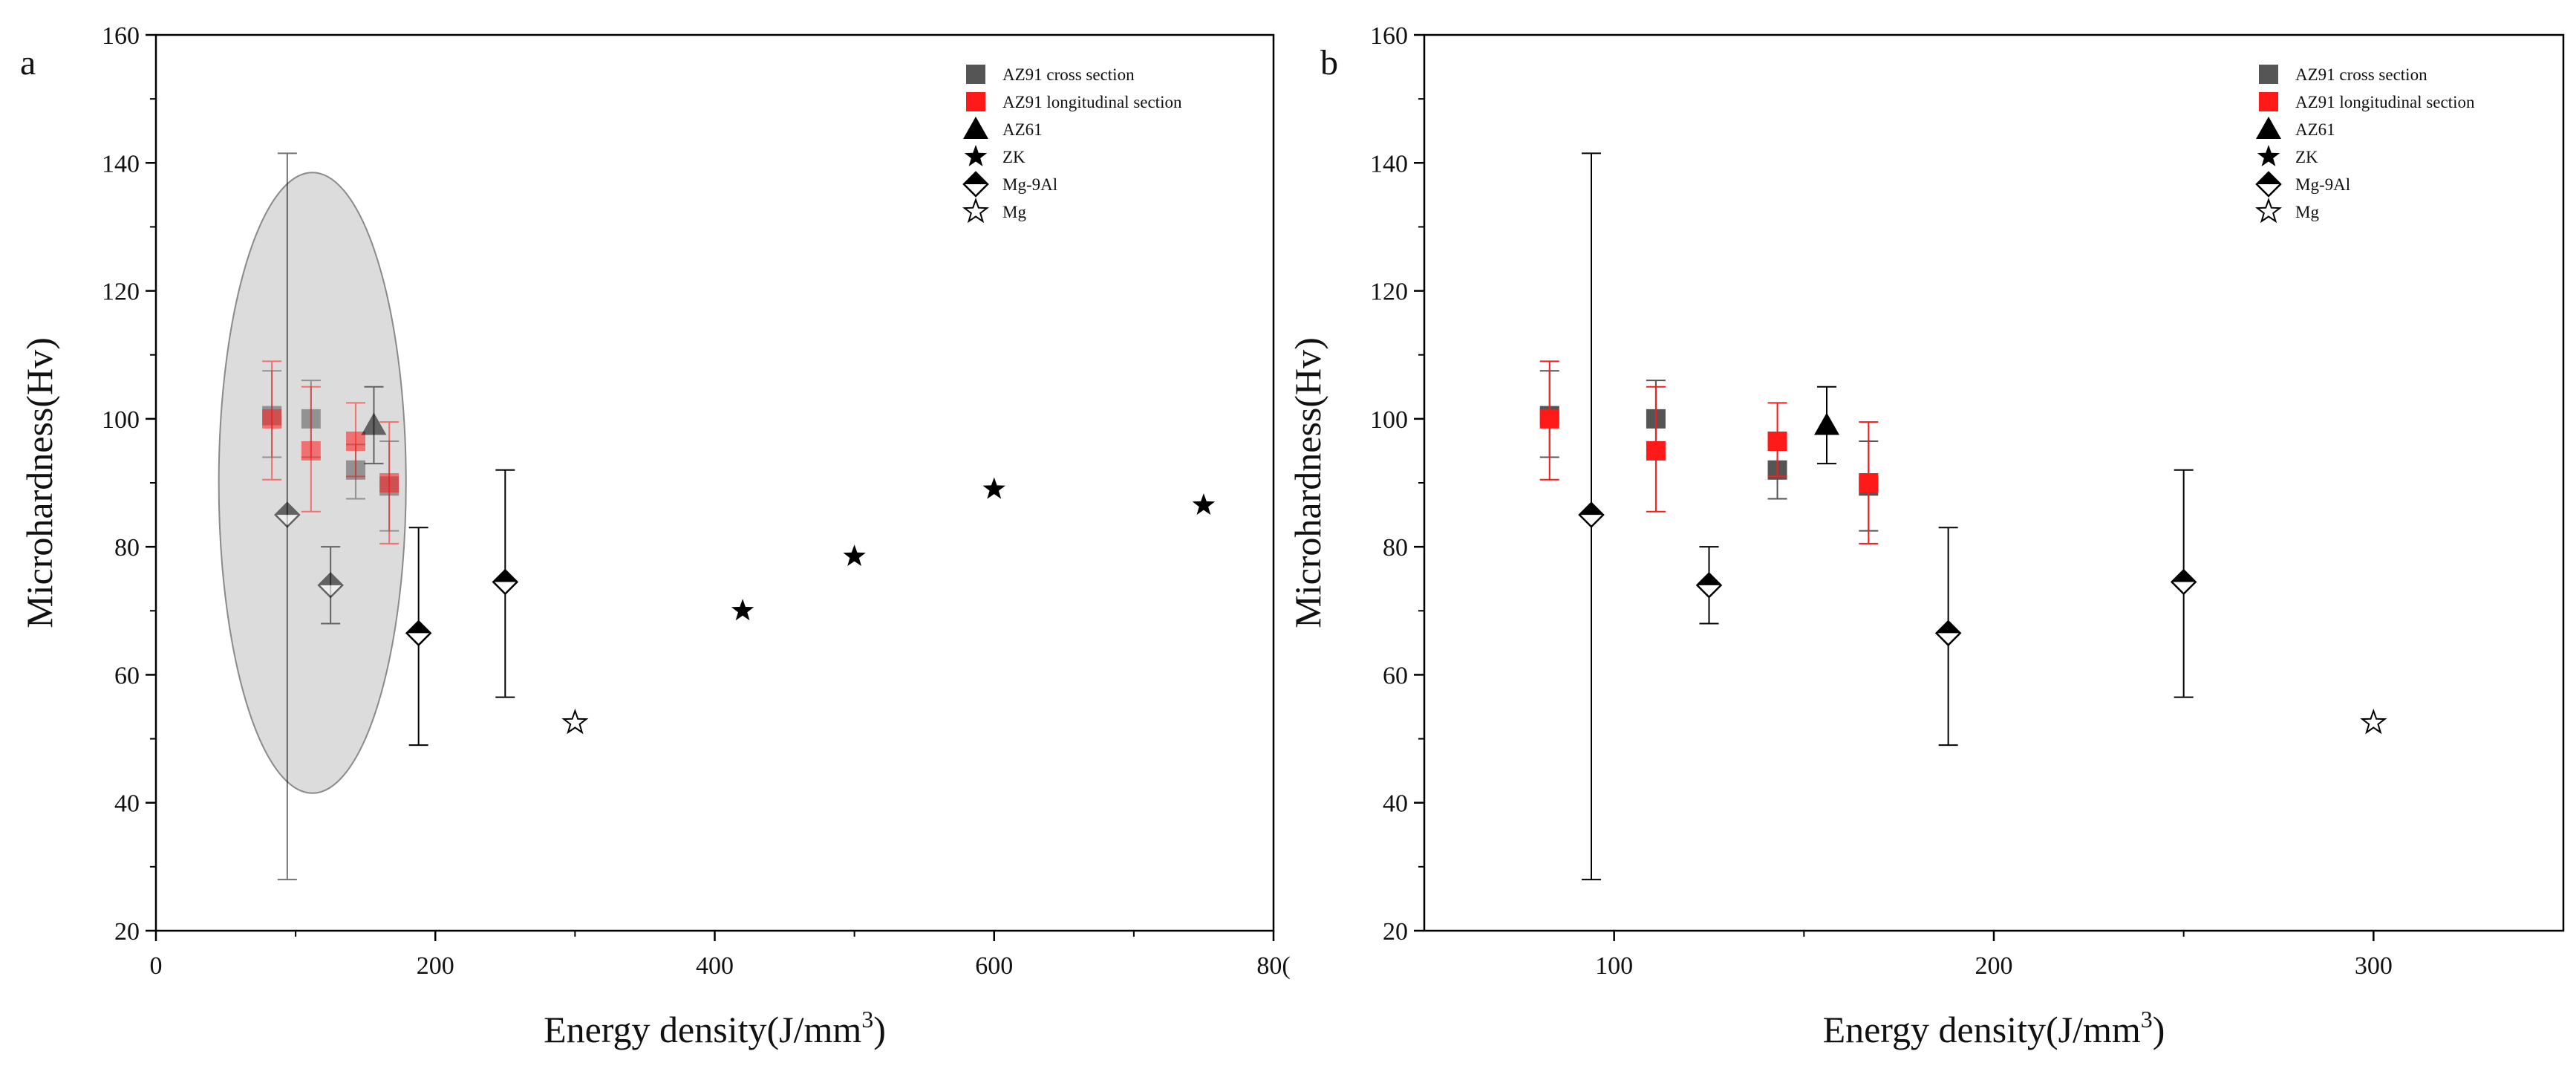 The image size is (2576, 1083). Describe the element at coordinates (1389, 36) in the screenshot. I see `panel-b-ytick-label: 160` at that location.